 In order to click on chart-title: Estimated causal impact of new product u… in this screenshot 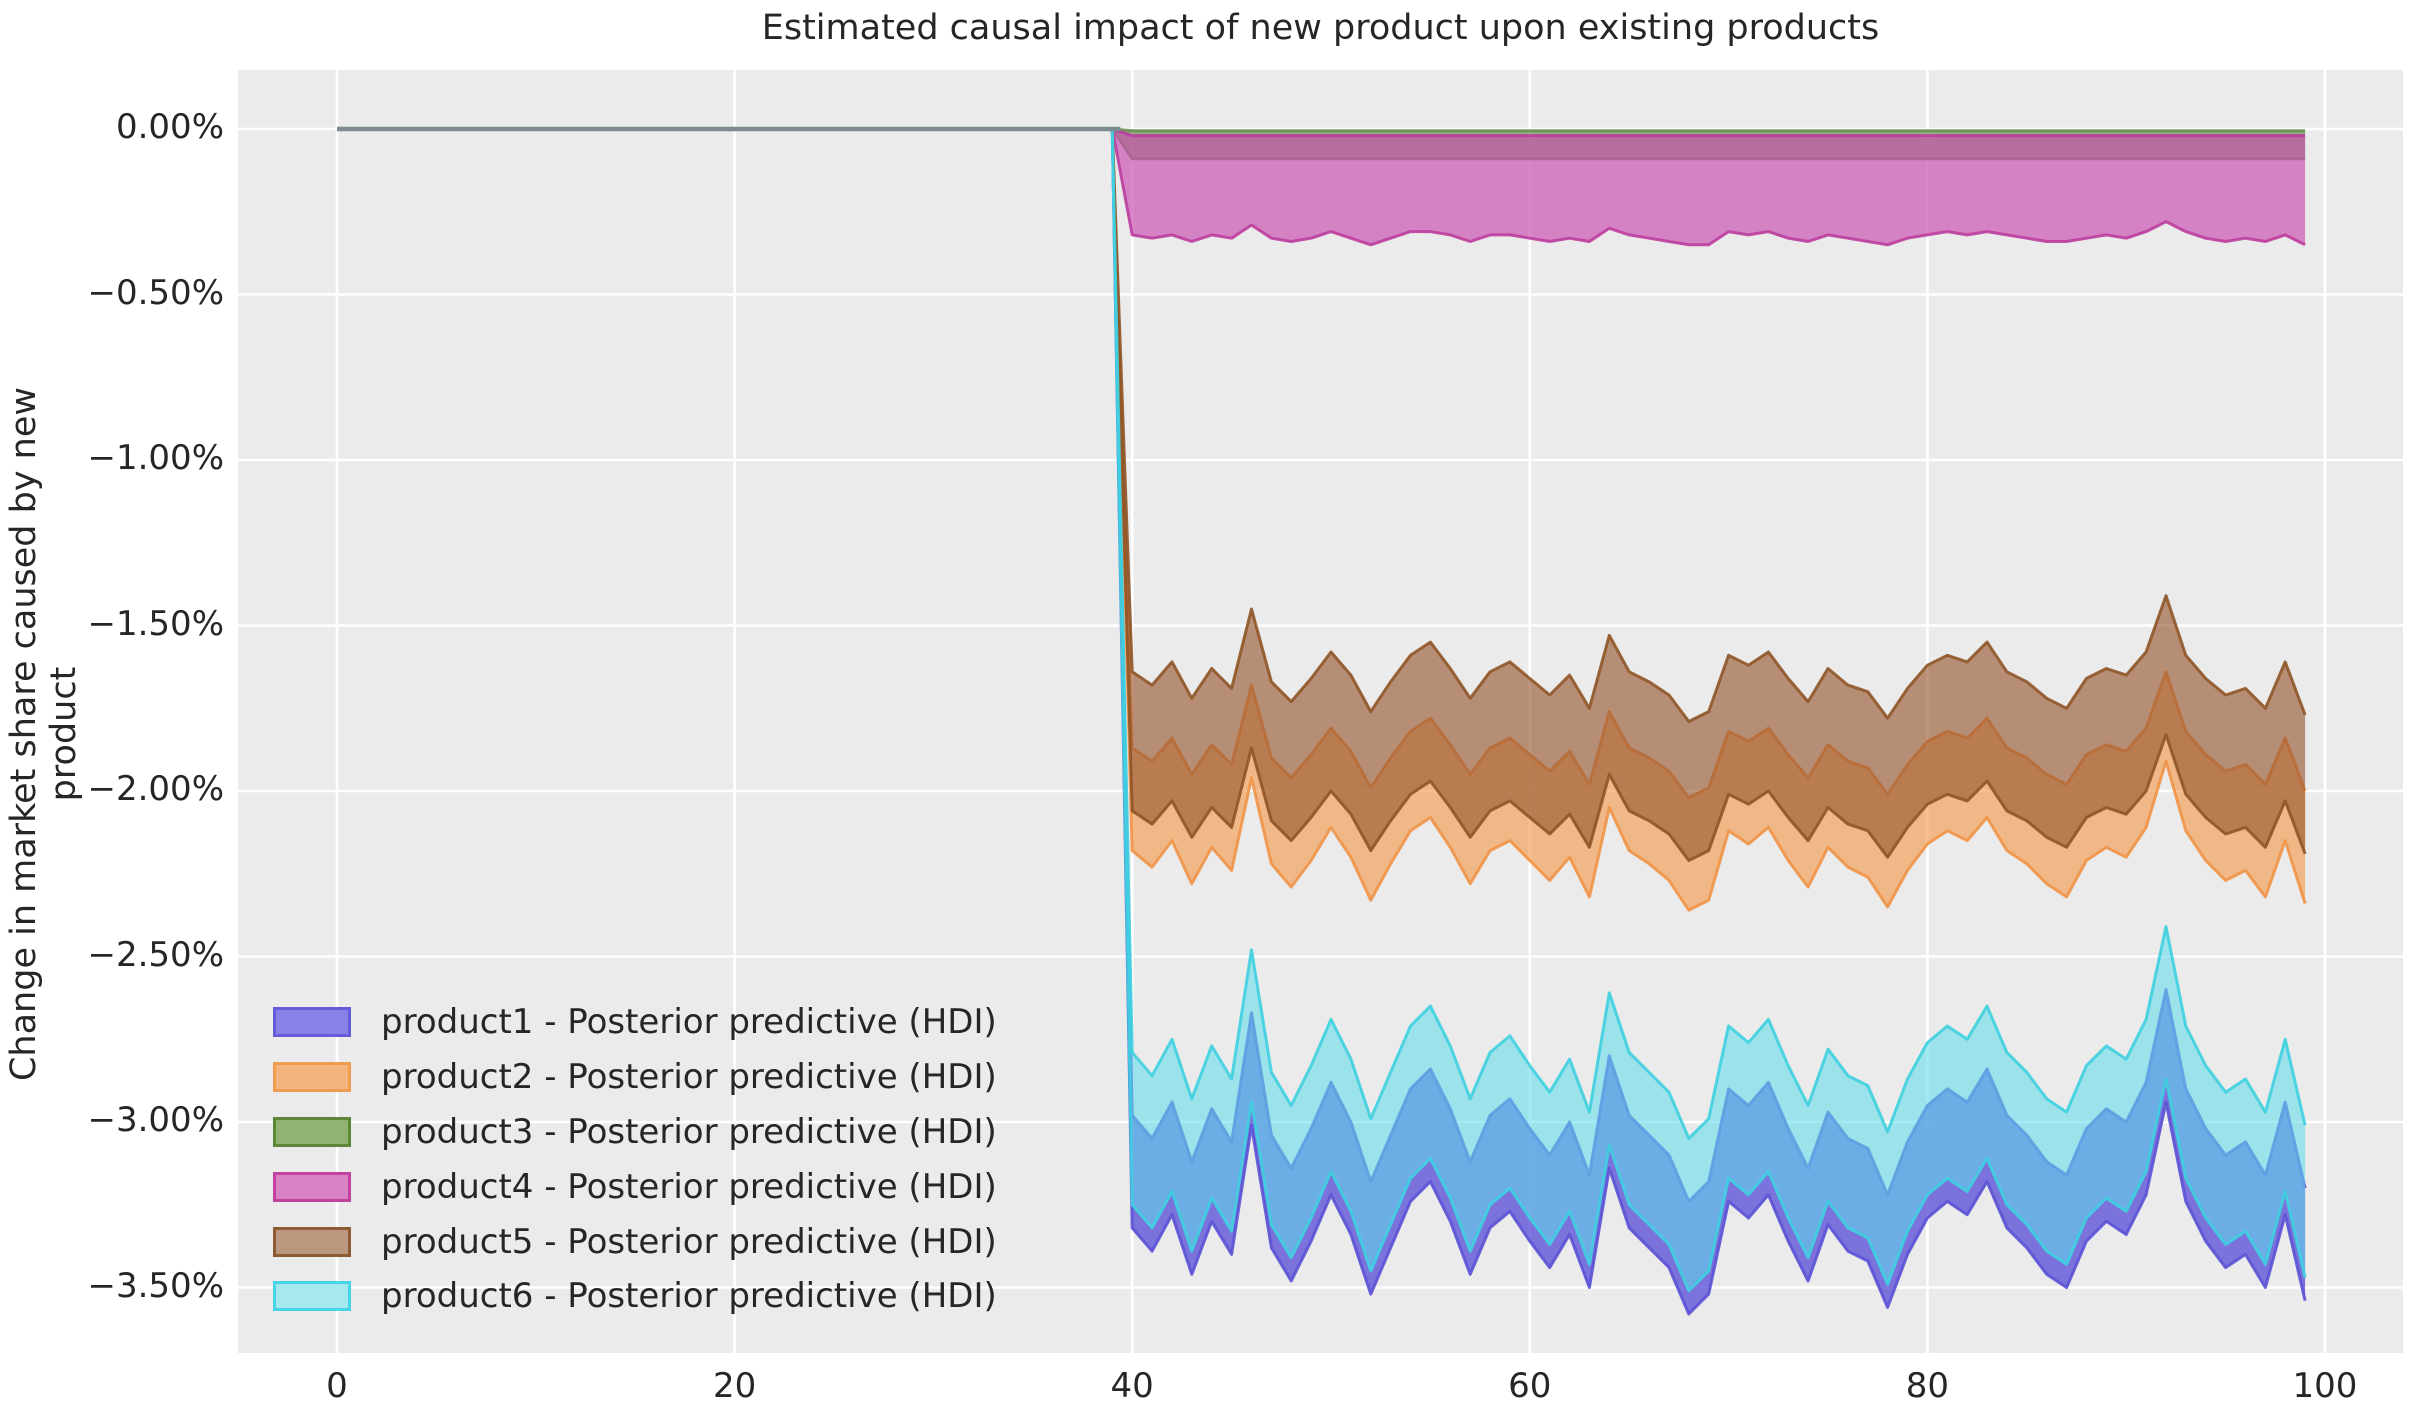, I will do `click(1320, 28)`.